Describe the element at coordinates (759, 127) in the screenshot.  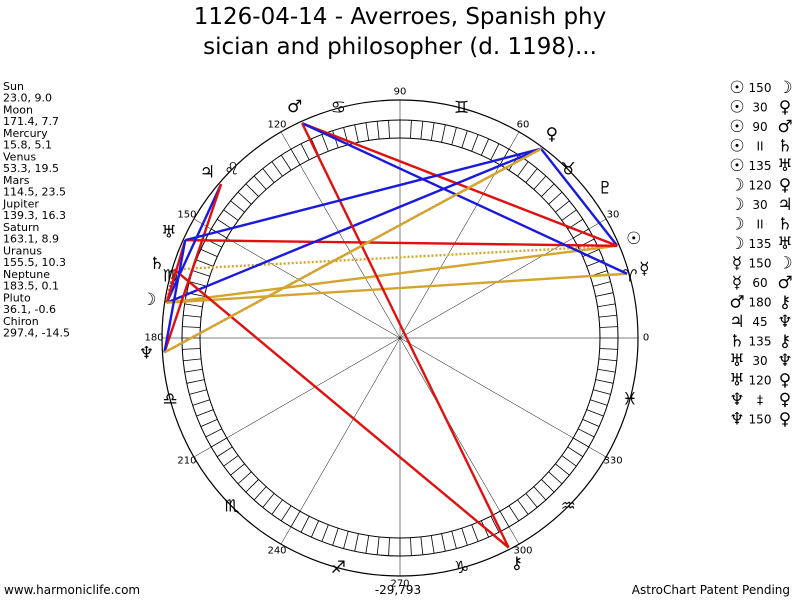
I see `aspect-label: 90` at that location.